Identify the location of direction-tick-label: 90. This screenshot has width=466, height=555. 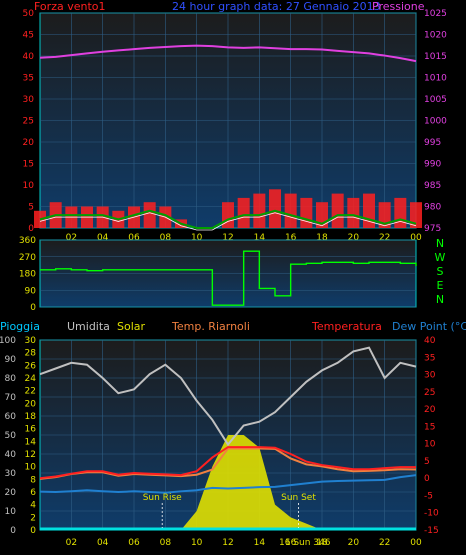
(31, 291).